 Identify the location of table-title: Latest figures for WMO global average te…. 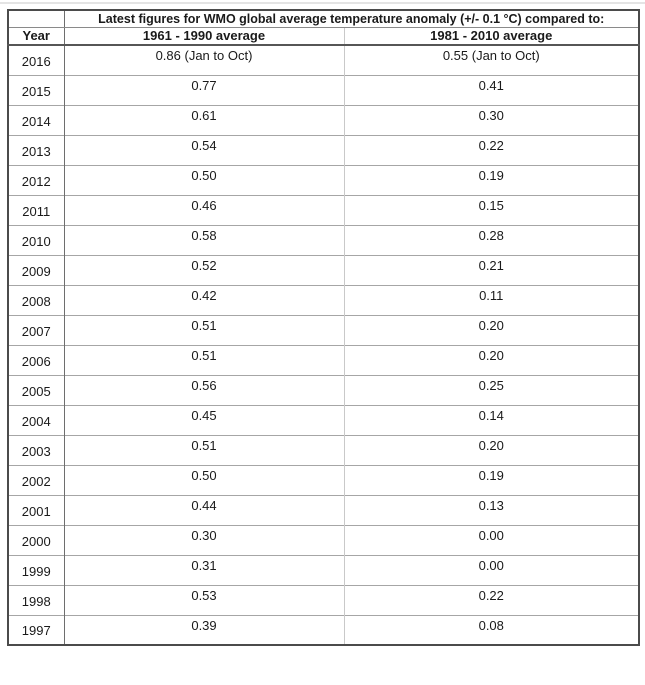
(351, 19).